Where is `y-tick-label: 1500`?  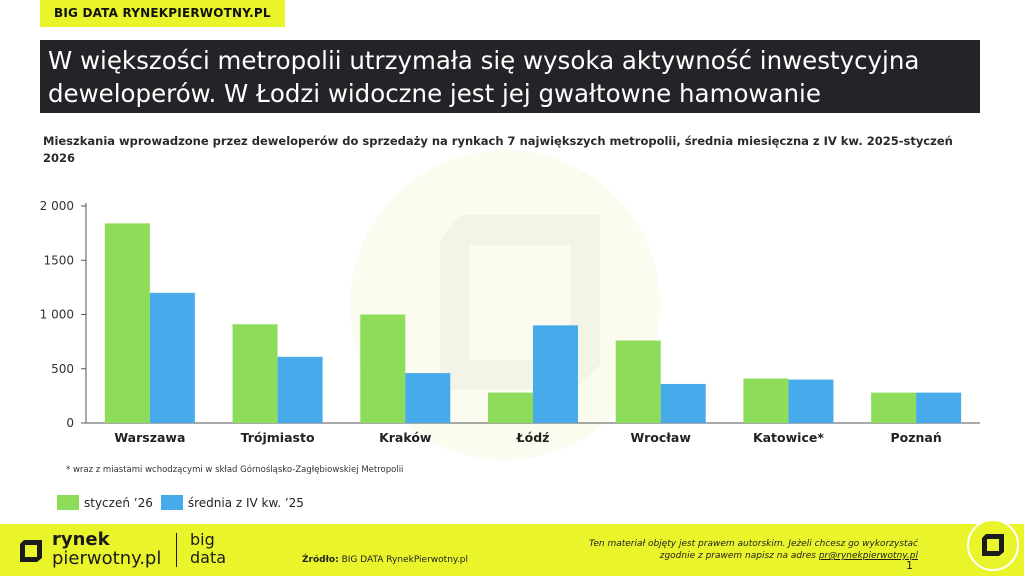
y-tick-label: 1500 is located at coordinates (58, 260).